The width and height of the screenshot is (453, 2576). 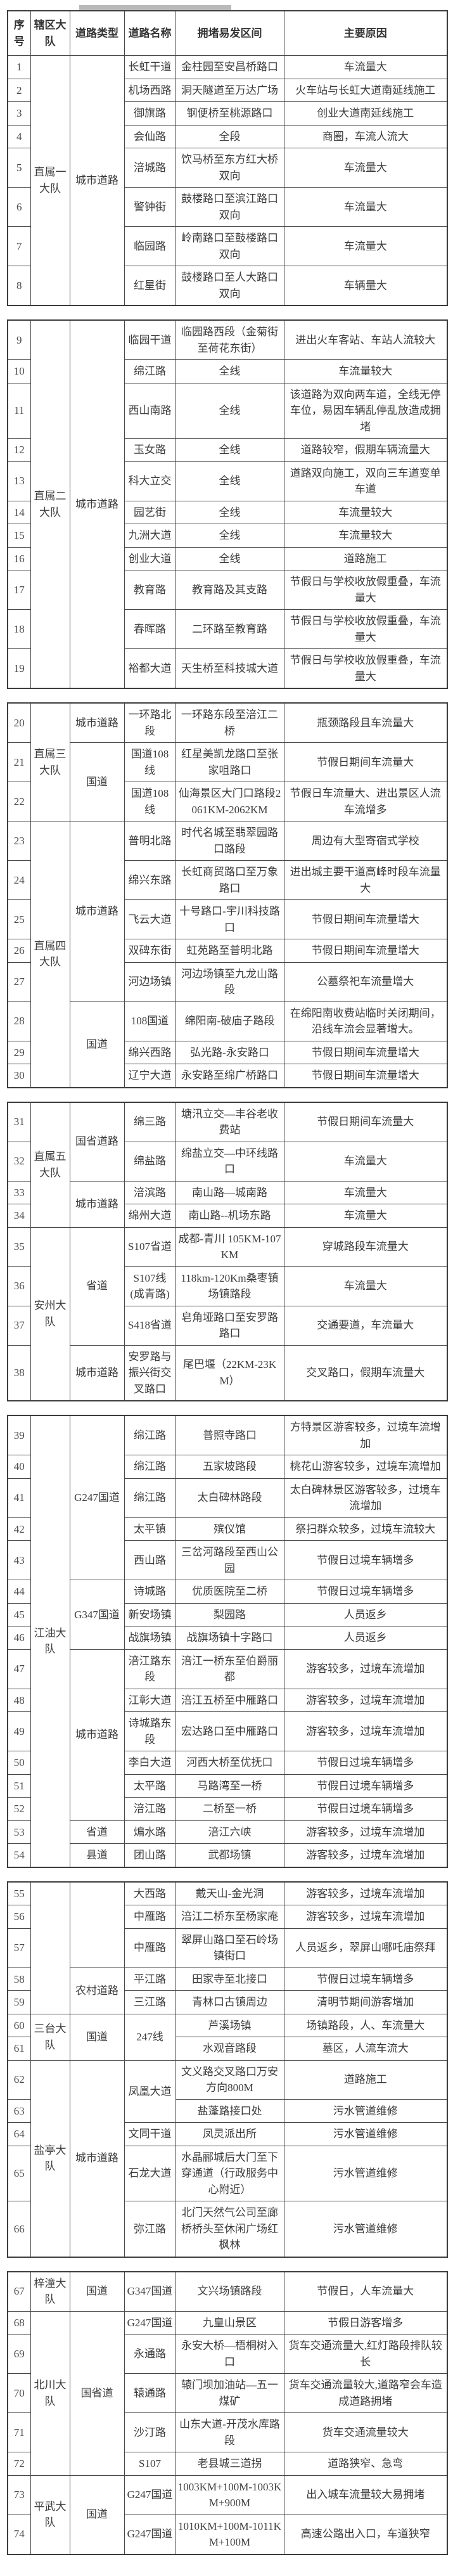 What do you see at coordinates (150, 2037) in the screenshot?
I see `cell-road-name: 247线` at bounding box center [150, 2037].